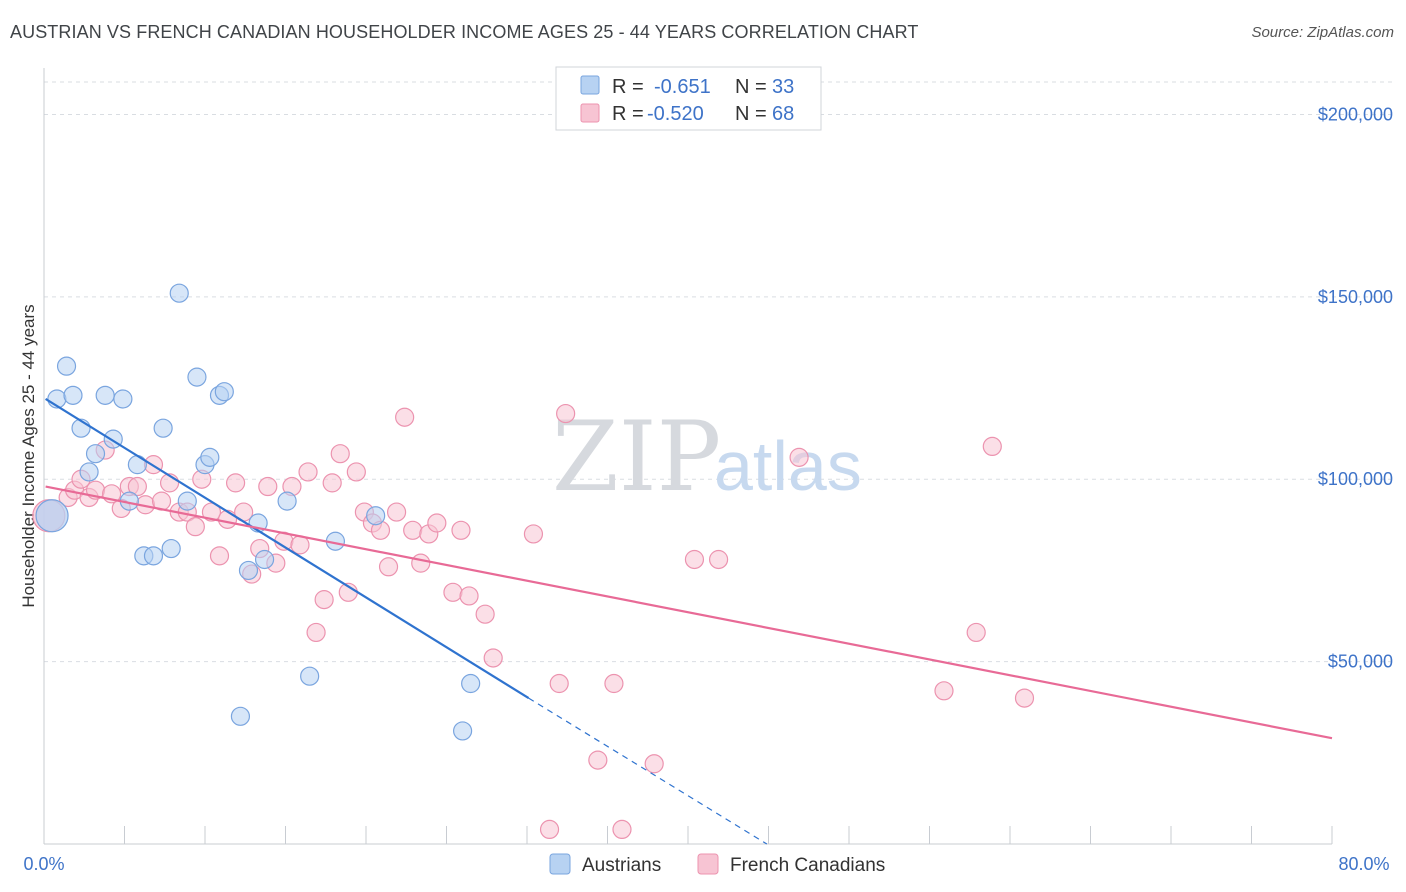  I want to click on watermark: ZIP atlas, so click(707, 457).